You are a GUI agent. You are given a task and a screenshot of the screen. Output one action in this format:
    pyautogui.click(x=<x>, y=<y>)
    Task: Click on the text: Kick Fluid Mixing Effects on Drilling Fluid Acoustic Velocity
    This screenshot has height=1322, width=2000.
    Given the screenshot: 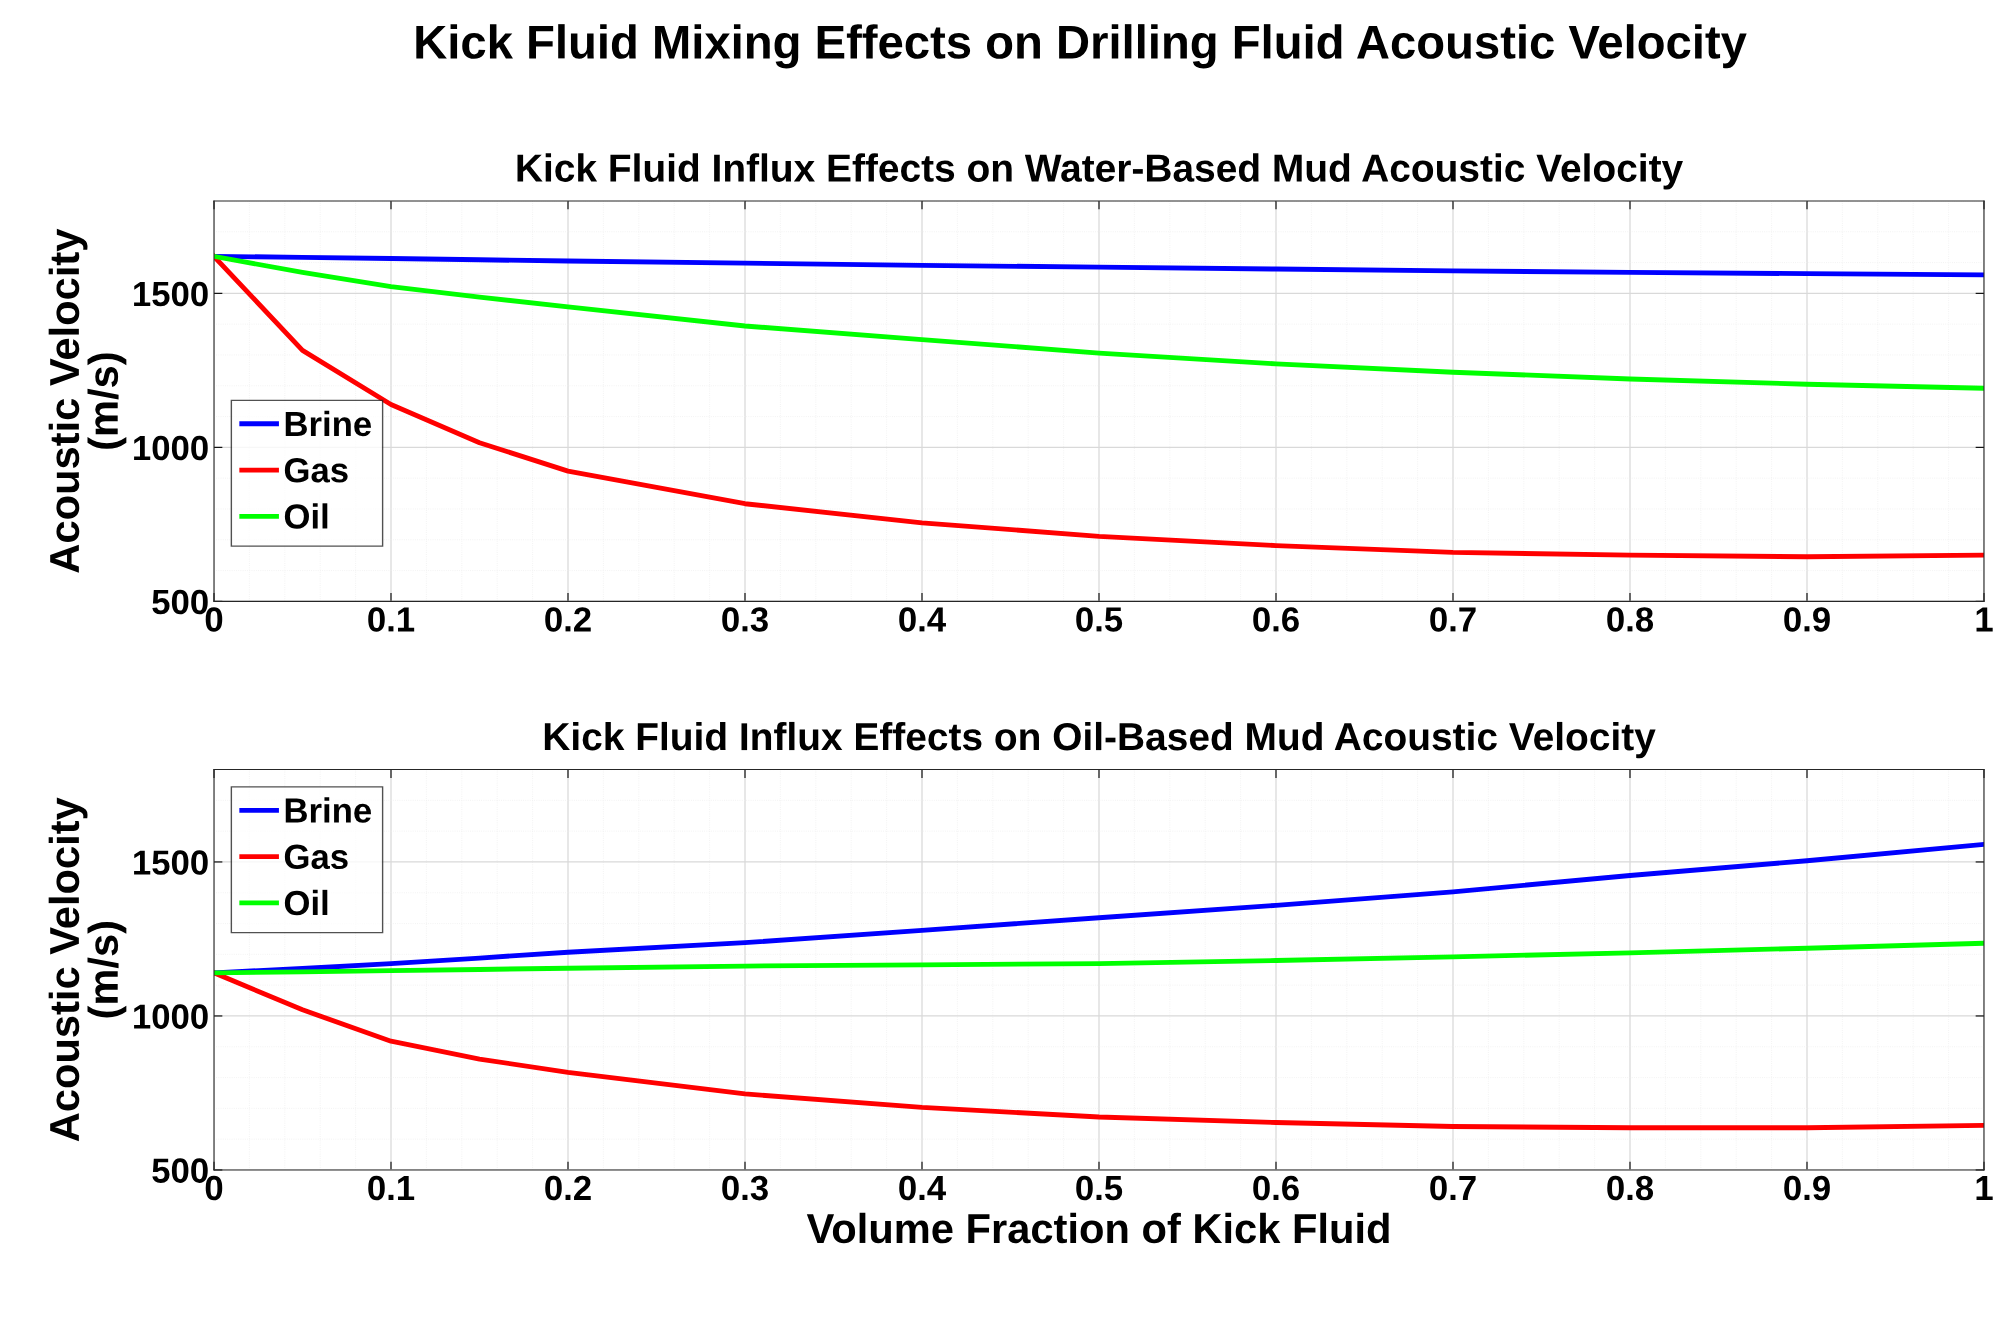 What is the action you would take?
    pyautogui.click(x=1081, y=46)
    